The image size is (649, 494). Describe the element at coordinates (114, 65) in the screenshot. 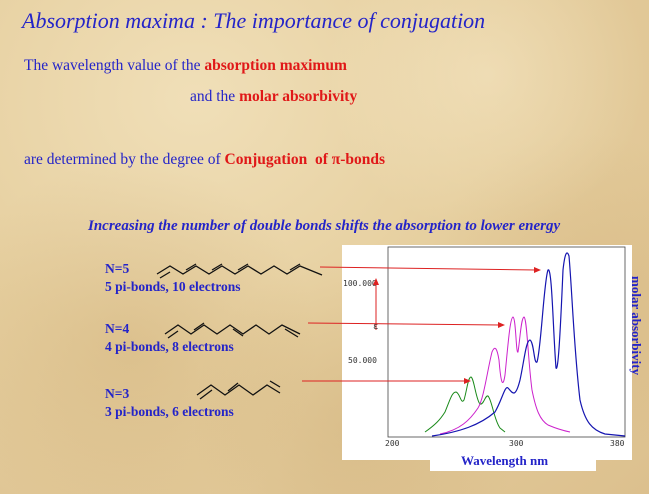

I see `text: The wavelength value of the` at that location.